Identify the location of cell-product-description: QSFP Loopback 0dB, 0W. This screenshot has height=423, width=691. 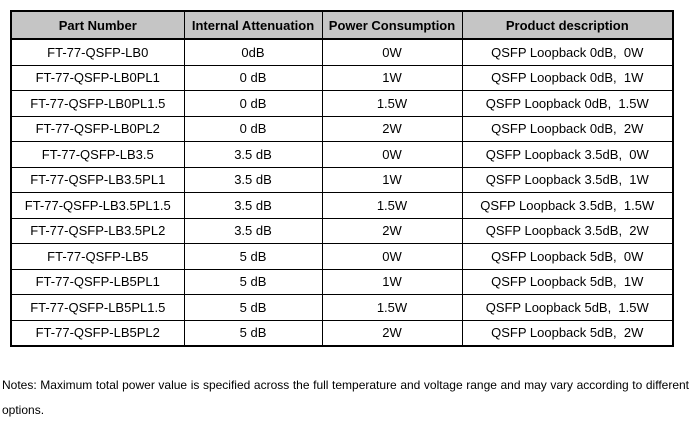
(567, 52).